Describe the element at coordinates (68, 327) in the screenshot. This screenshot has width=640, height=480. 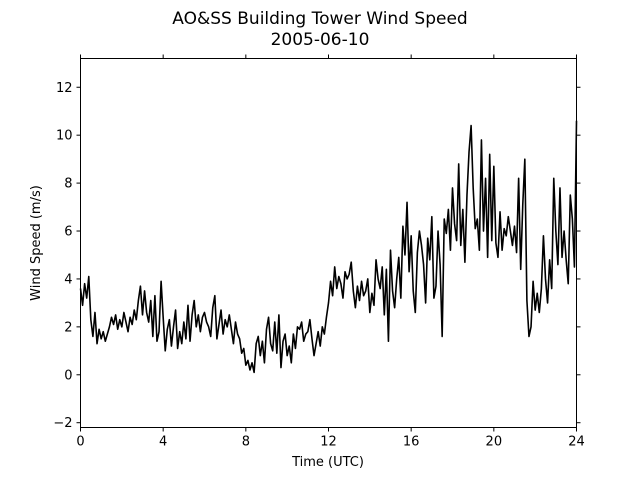
I see `y-tick-label: 2` at that location.